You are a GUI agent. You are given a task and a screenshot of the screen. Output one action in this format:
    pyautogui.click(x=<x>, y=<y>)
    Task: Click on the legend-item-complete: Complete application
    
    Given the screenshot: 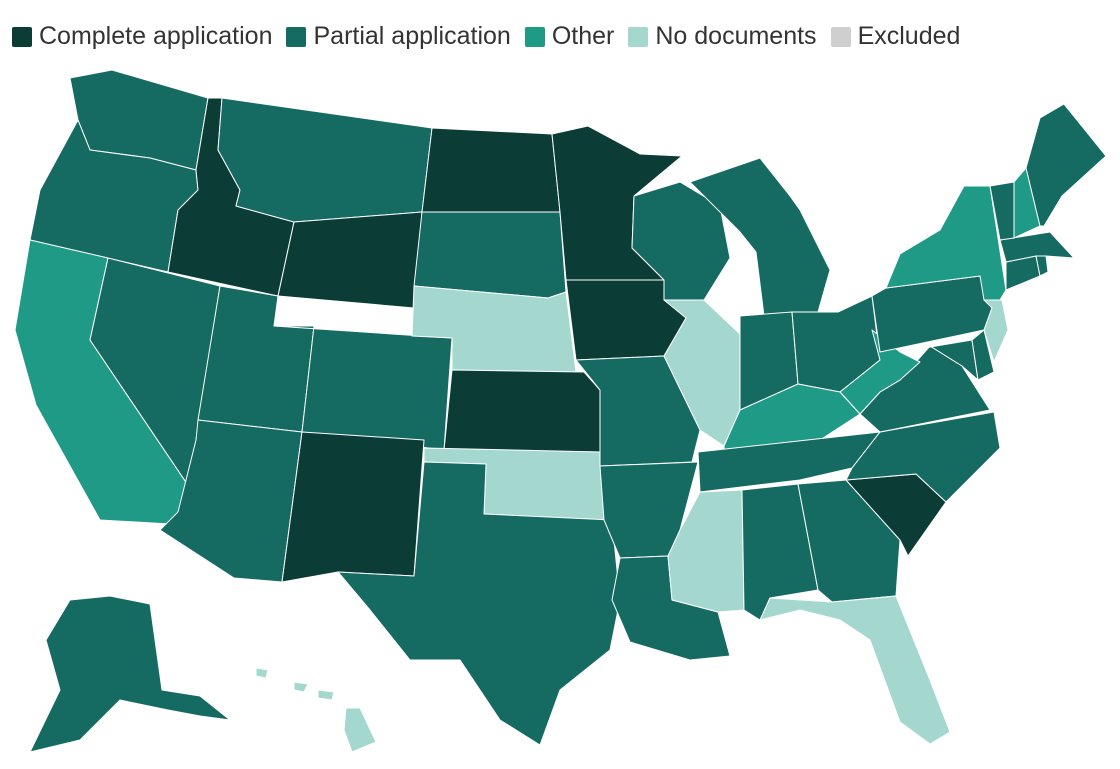 What is the action you would take?
    pyautogui.click(x=142, y=36)
    